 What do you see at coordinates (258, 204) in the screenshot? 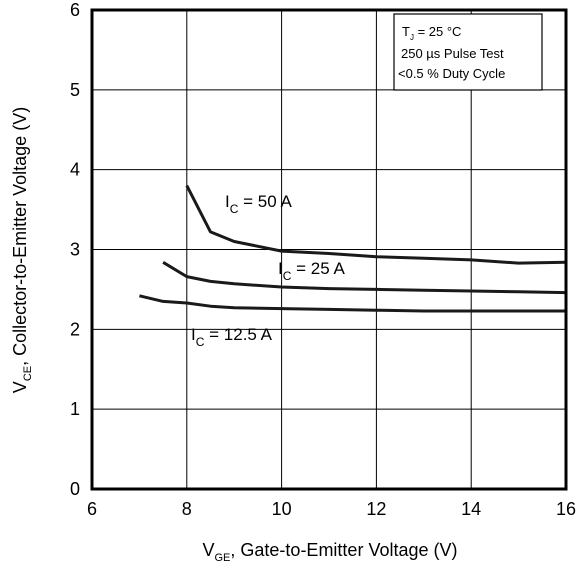
I see `series-label-50a: IC = 50 A` at bounding box center [258, 204].